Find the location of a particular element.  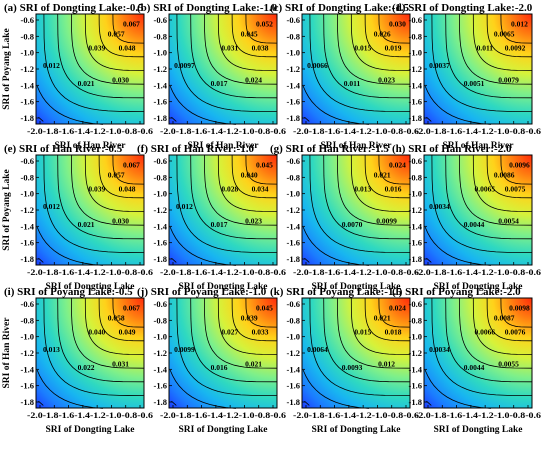

contour-label: 0.016 is located at coordinates (219, 367).